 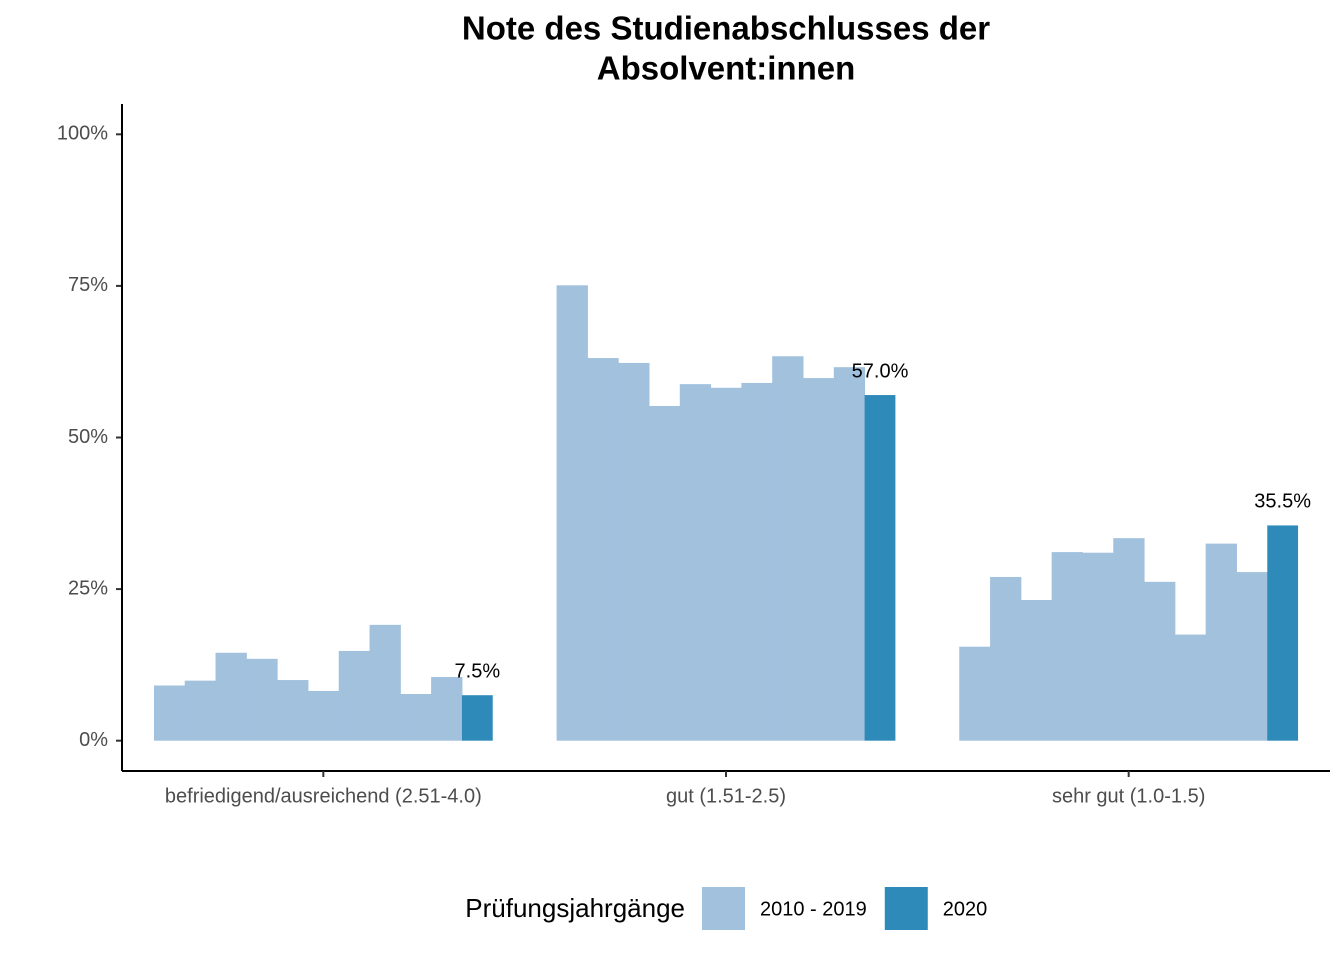 I want to click on legend-label: 2010 - 2019, so click(x=813, y=909).